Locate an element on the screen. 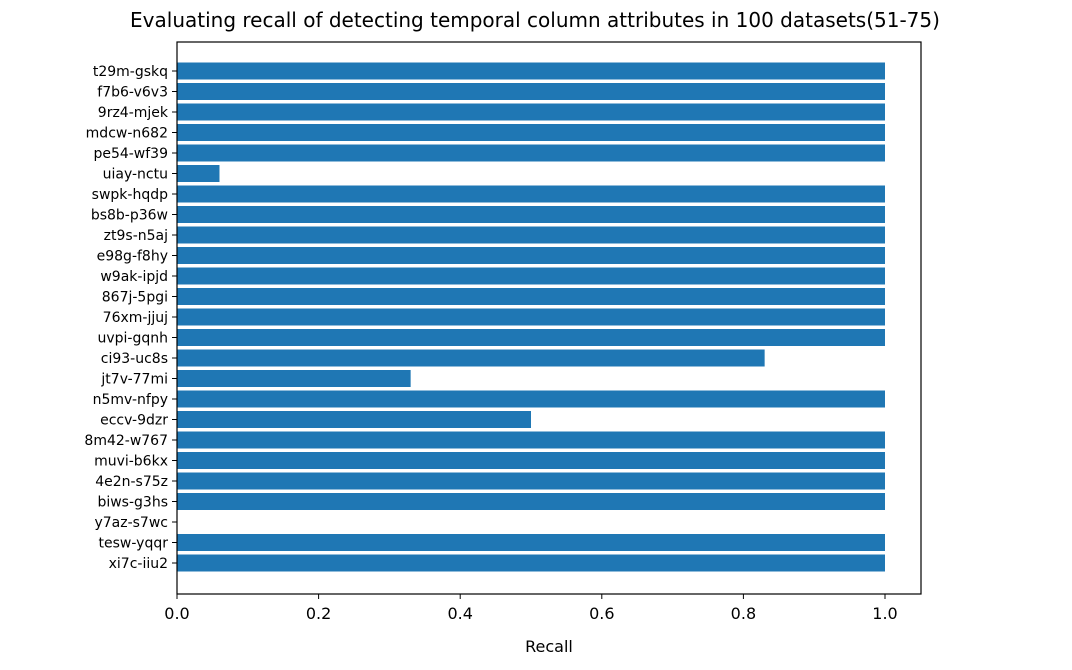 This screenshot has width=1072, height=670. x-tick-label: 0.8 is located at coordinates (743, 613).